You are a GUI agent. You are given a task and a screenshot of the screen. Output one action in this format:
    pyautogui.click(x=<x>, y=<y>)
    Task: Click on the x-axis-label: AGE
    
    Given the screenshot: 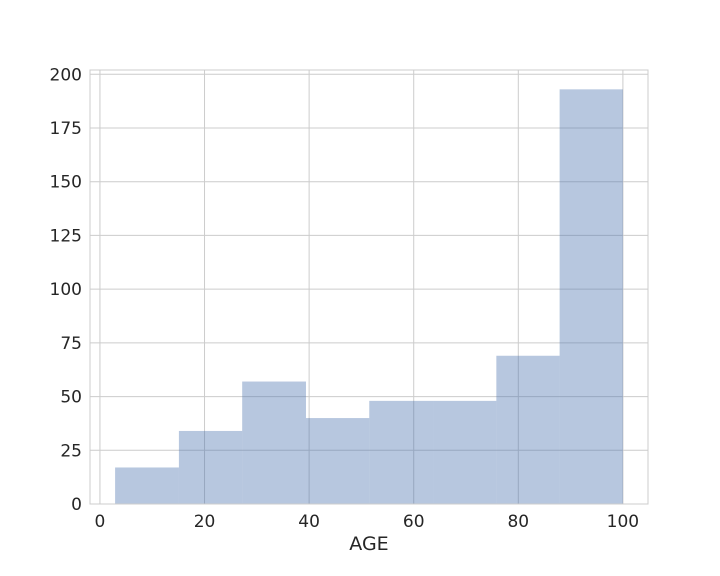 What is the action you would take?
    pyautogui.click(x=368, y=544)
    